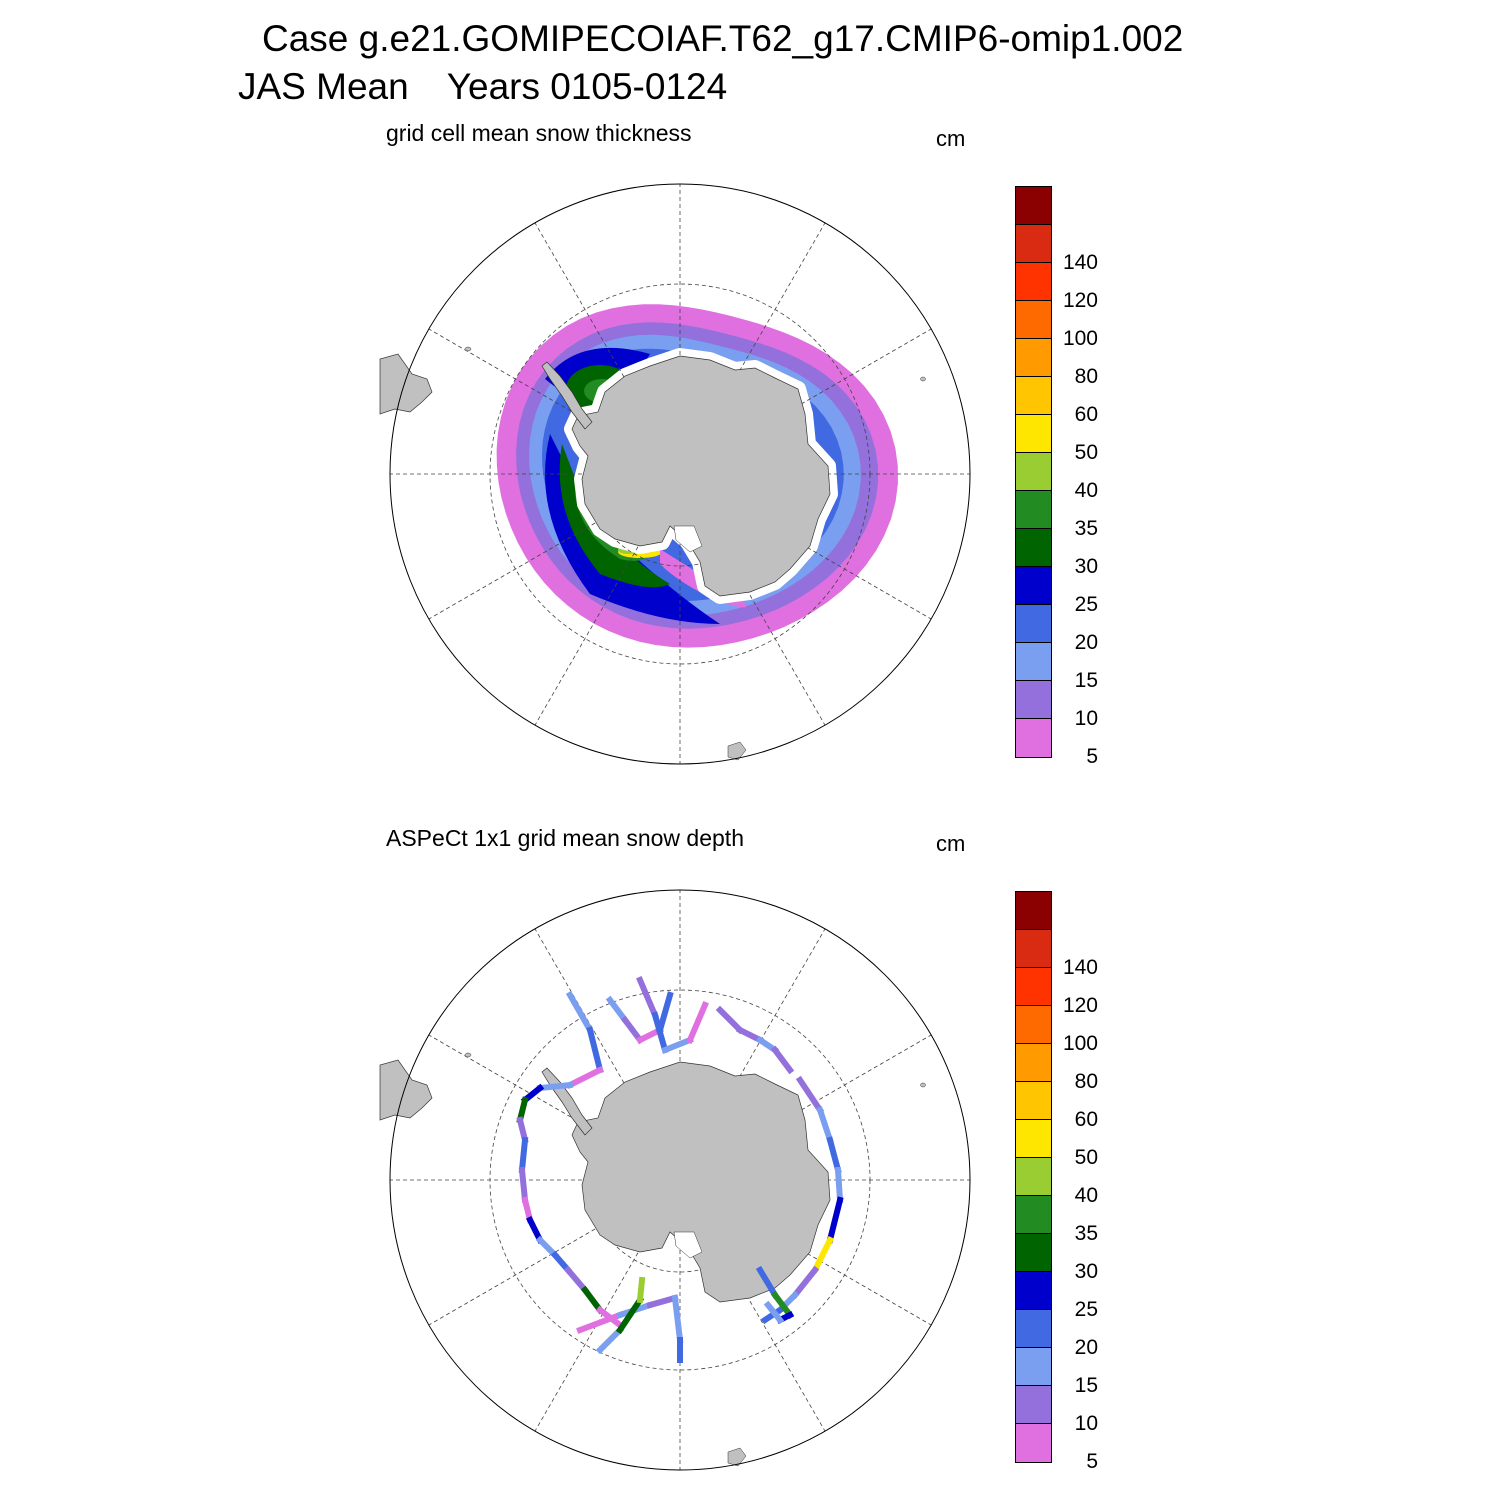  I want to click on colorbar-tick-label: 40, so click(1086, 490).